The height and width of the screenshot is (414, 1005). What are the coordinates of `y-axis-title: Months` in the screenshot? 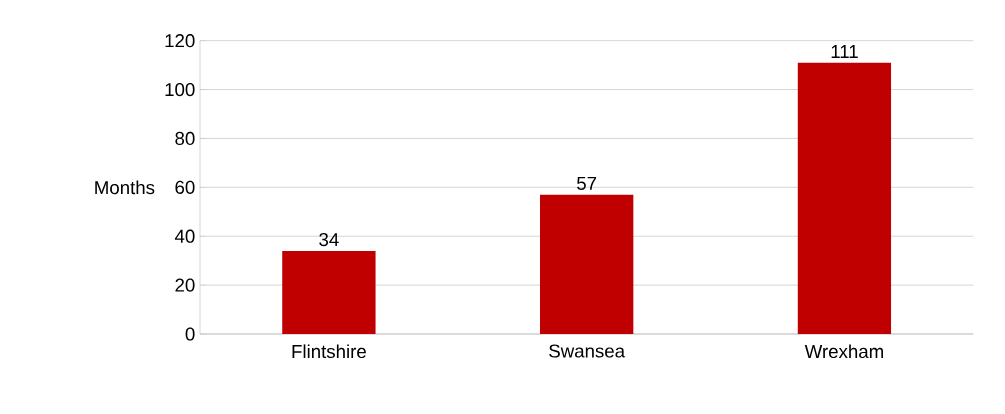 It's located at (125, 187).